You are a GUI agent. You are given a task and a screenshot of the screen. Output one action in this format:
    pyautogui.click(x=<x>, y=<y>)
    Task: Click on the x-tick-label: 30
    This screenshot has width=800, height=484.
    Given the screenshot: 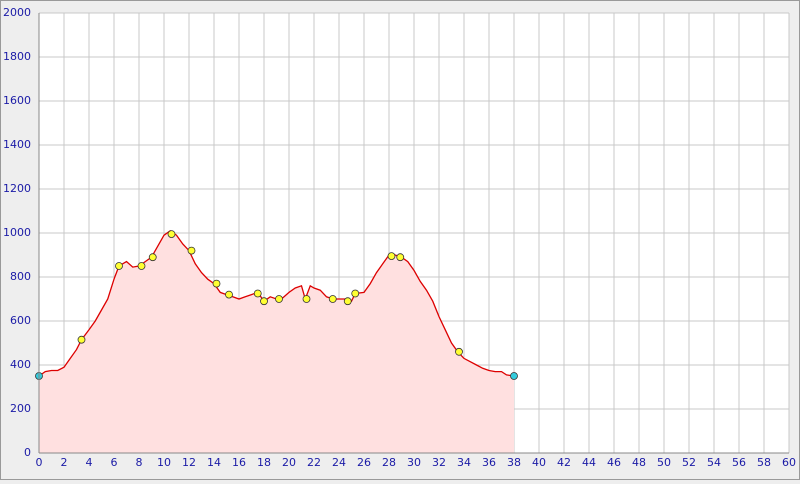 What is the action you would take?
    pyautogui.click(x=414, y=462)
    